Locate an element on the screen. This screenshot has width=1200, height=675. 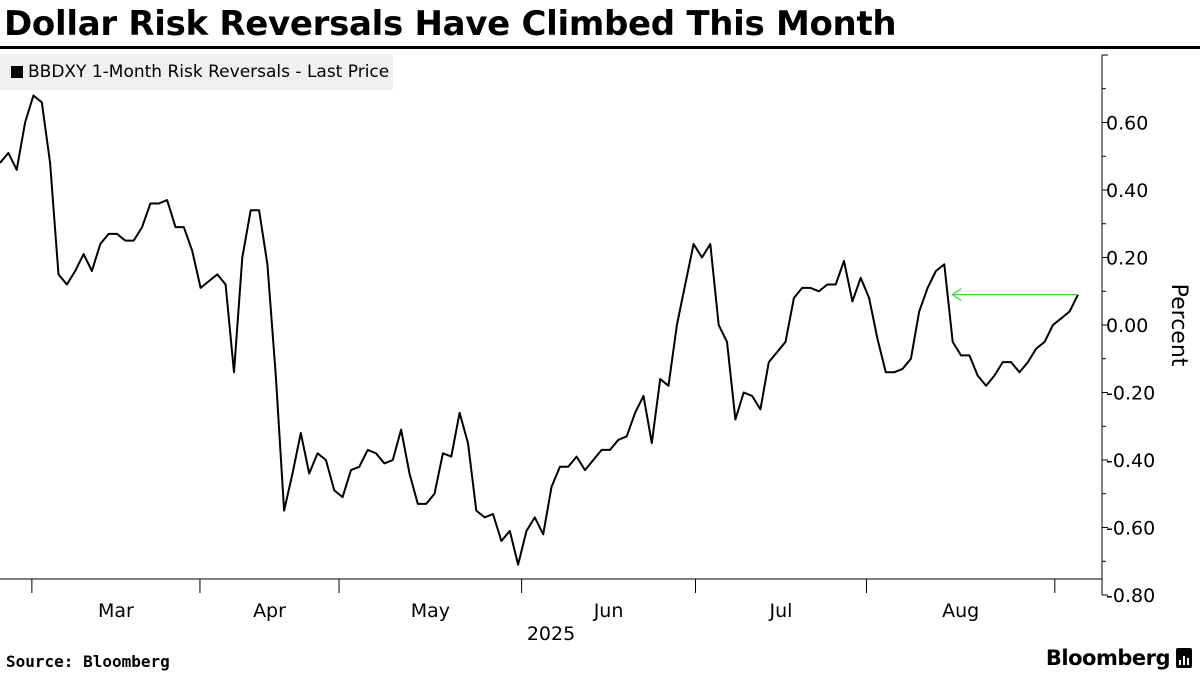
x-month-label: May is located at coordinates (430, 611).